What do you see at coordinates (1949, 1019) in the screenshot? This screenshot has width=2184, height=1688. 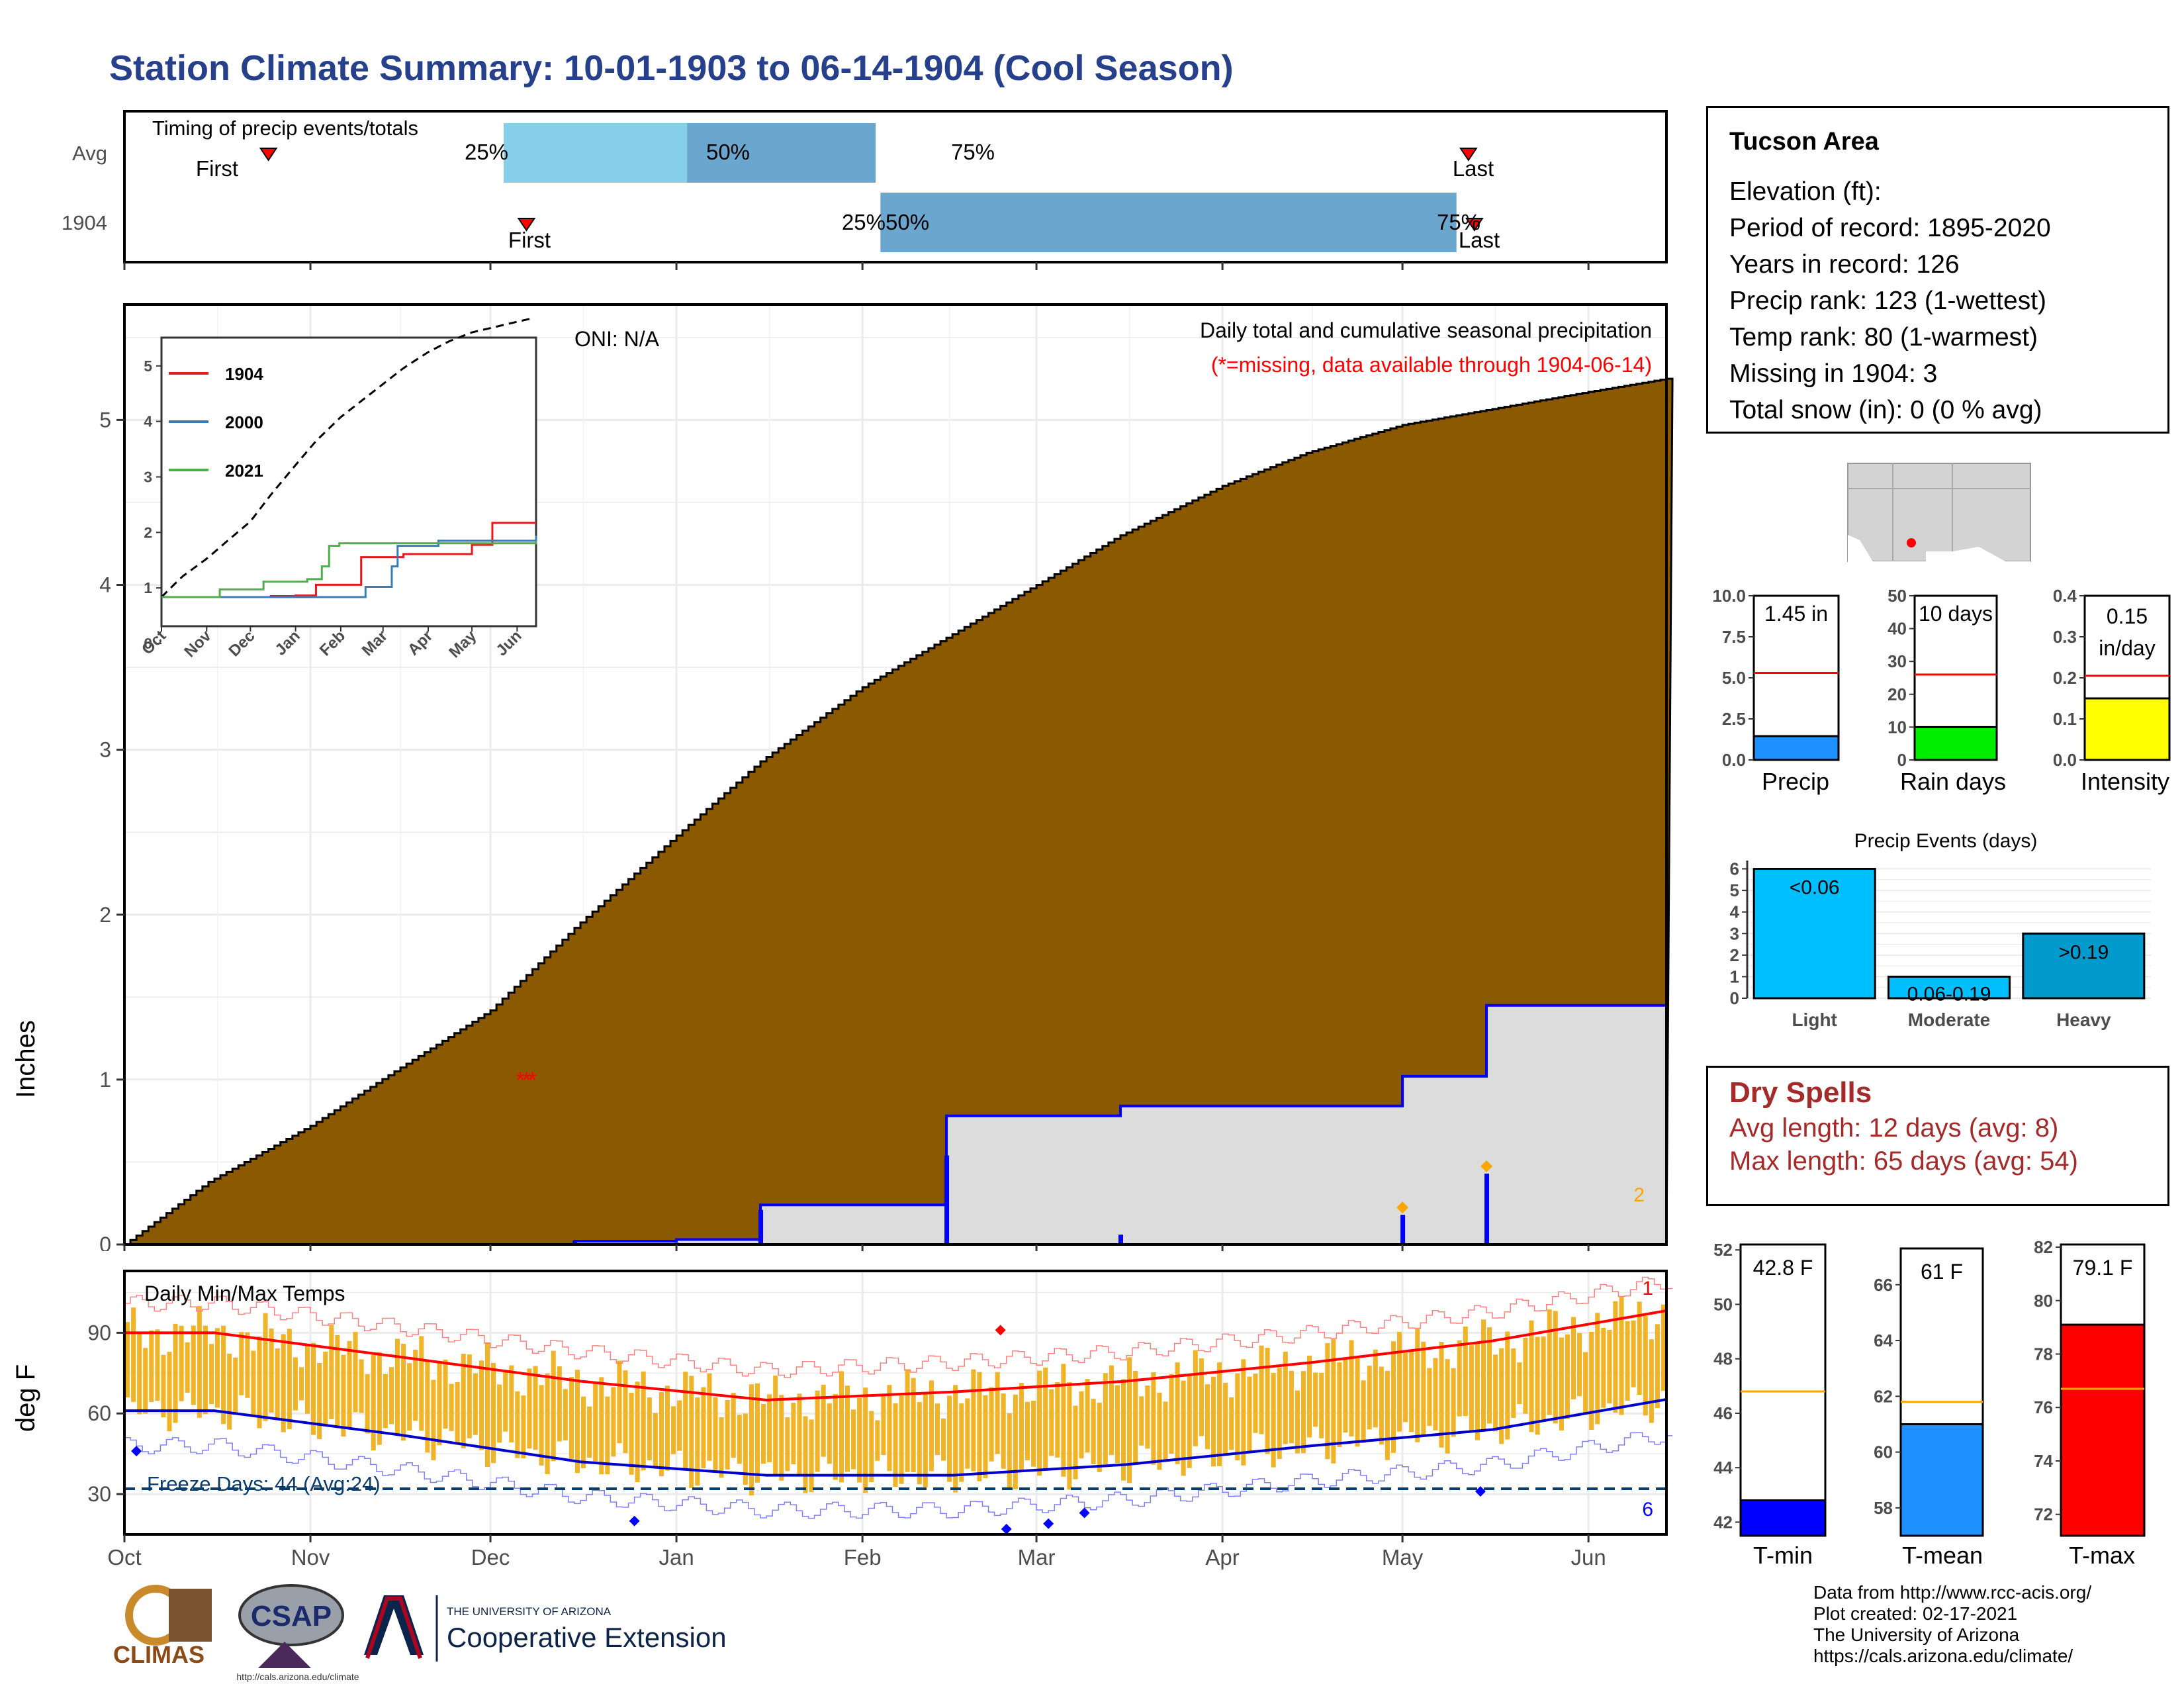 I see `event-category-moderate: Moderate` at bounding box center [1949, 1019].